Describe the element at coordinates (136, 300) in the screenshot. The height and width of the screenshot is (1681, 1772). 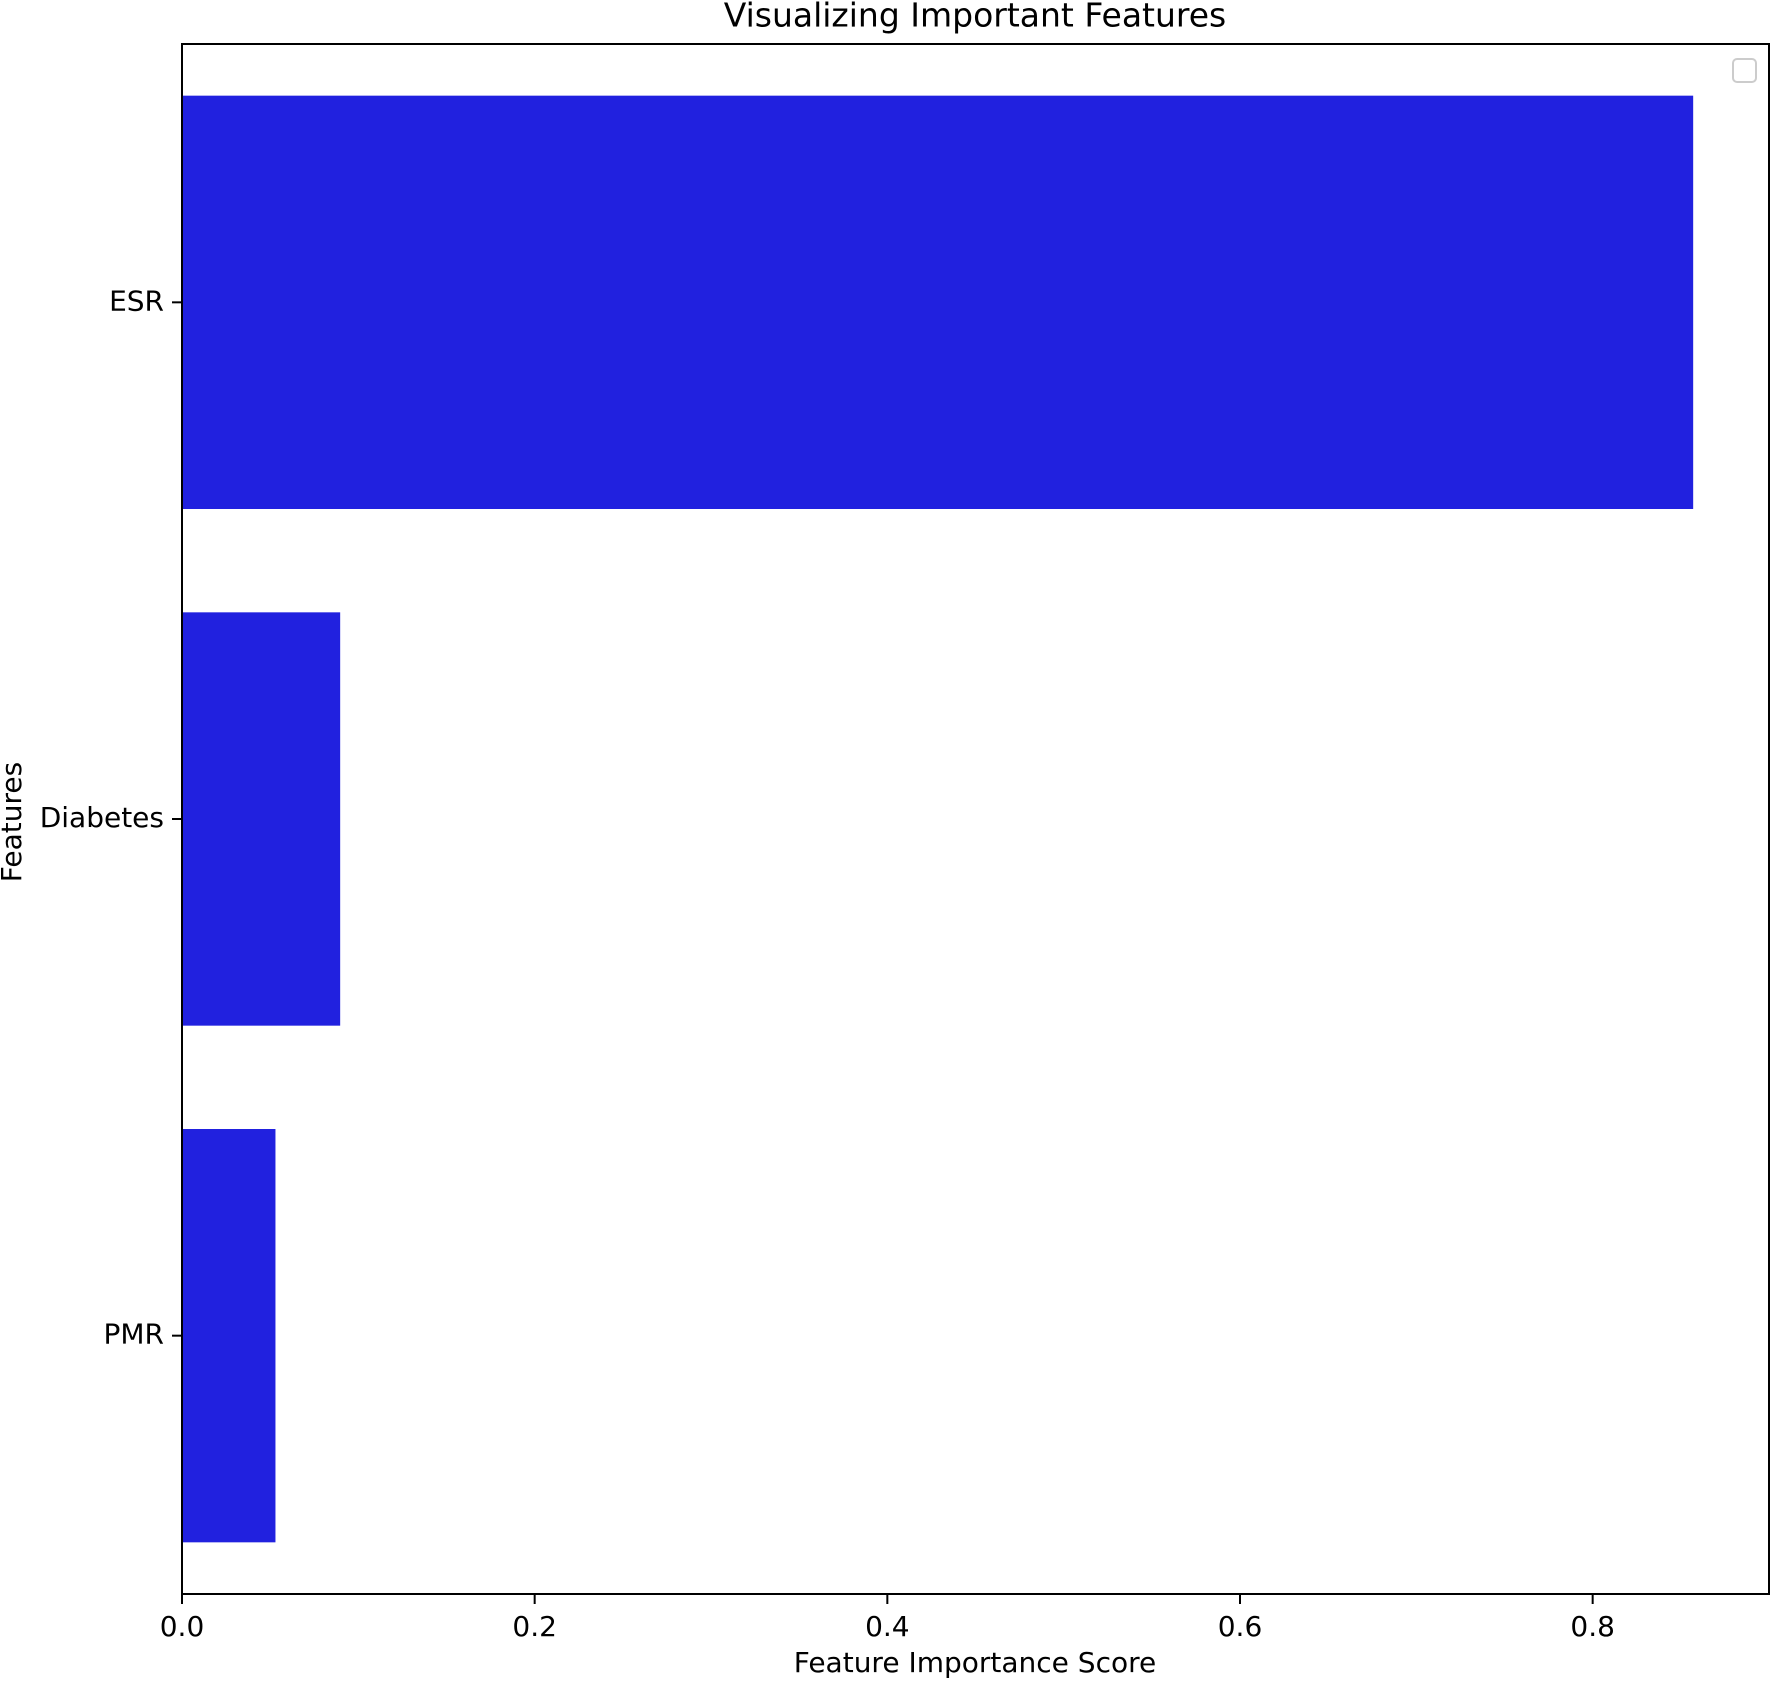
I see `y-tick-label: ESR` at that location.